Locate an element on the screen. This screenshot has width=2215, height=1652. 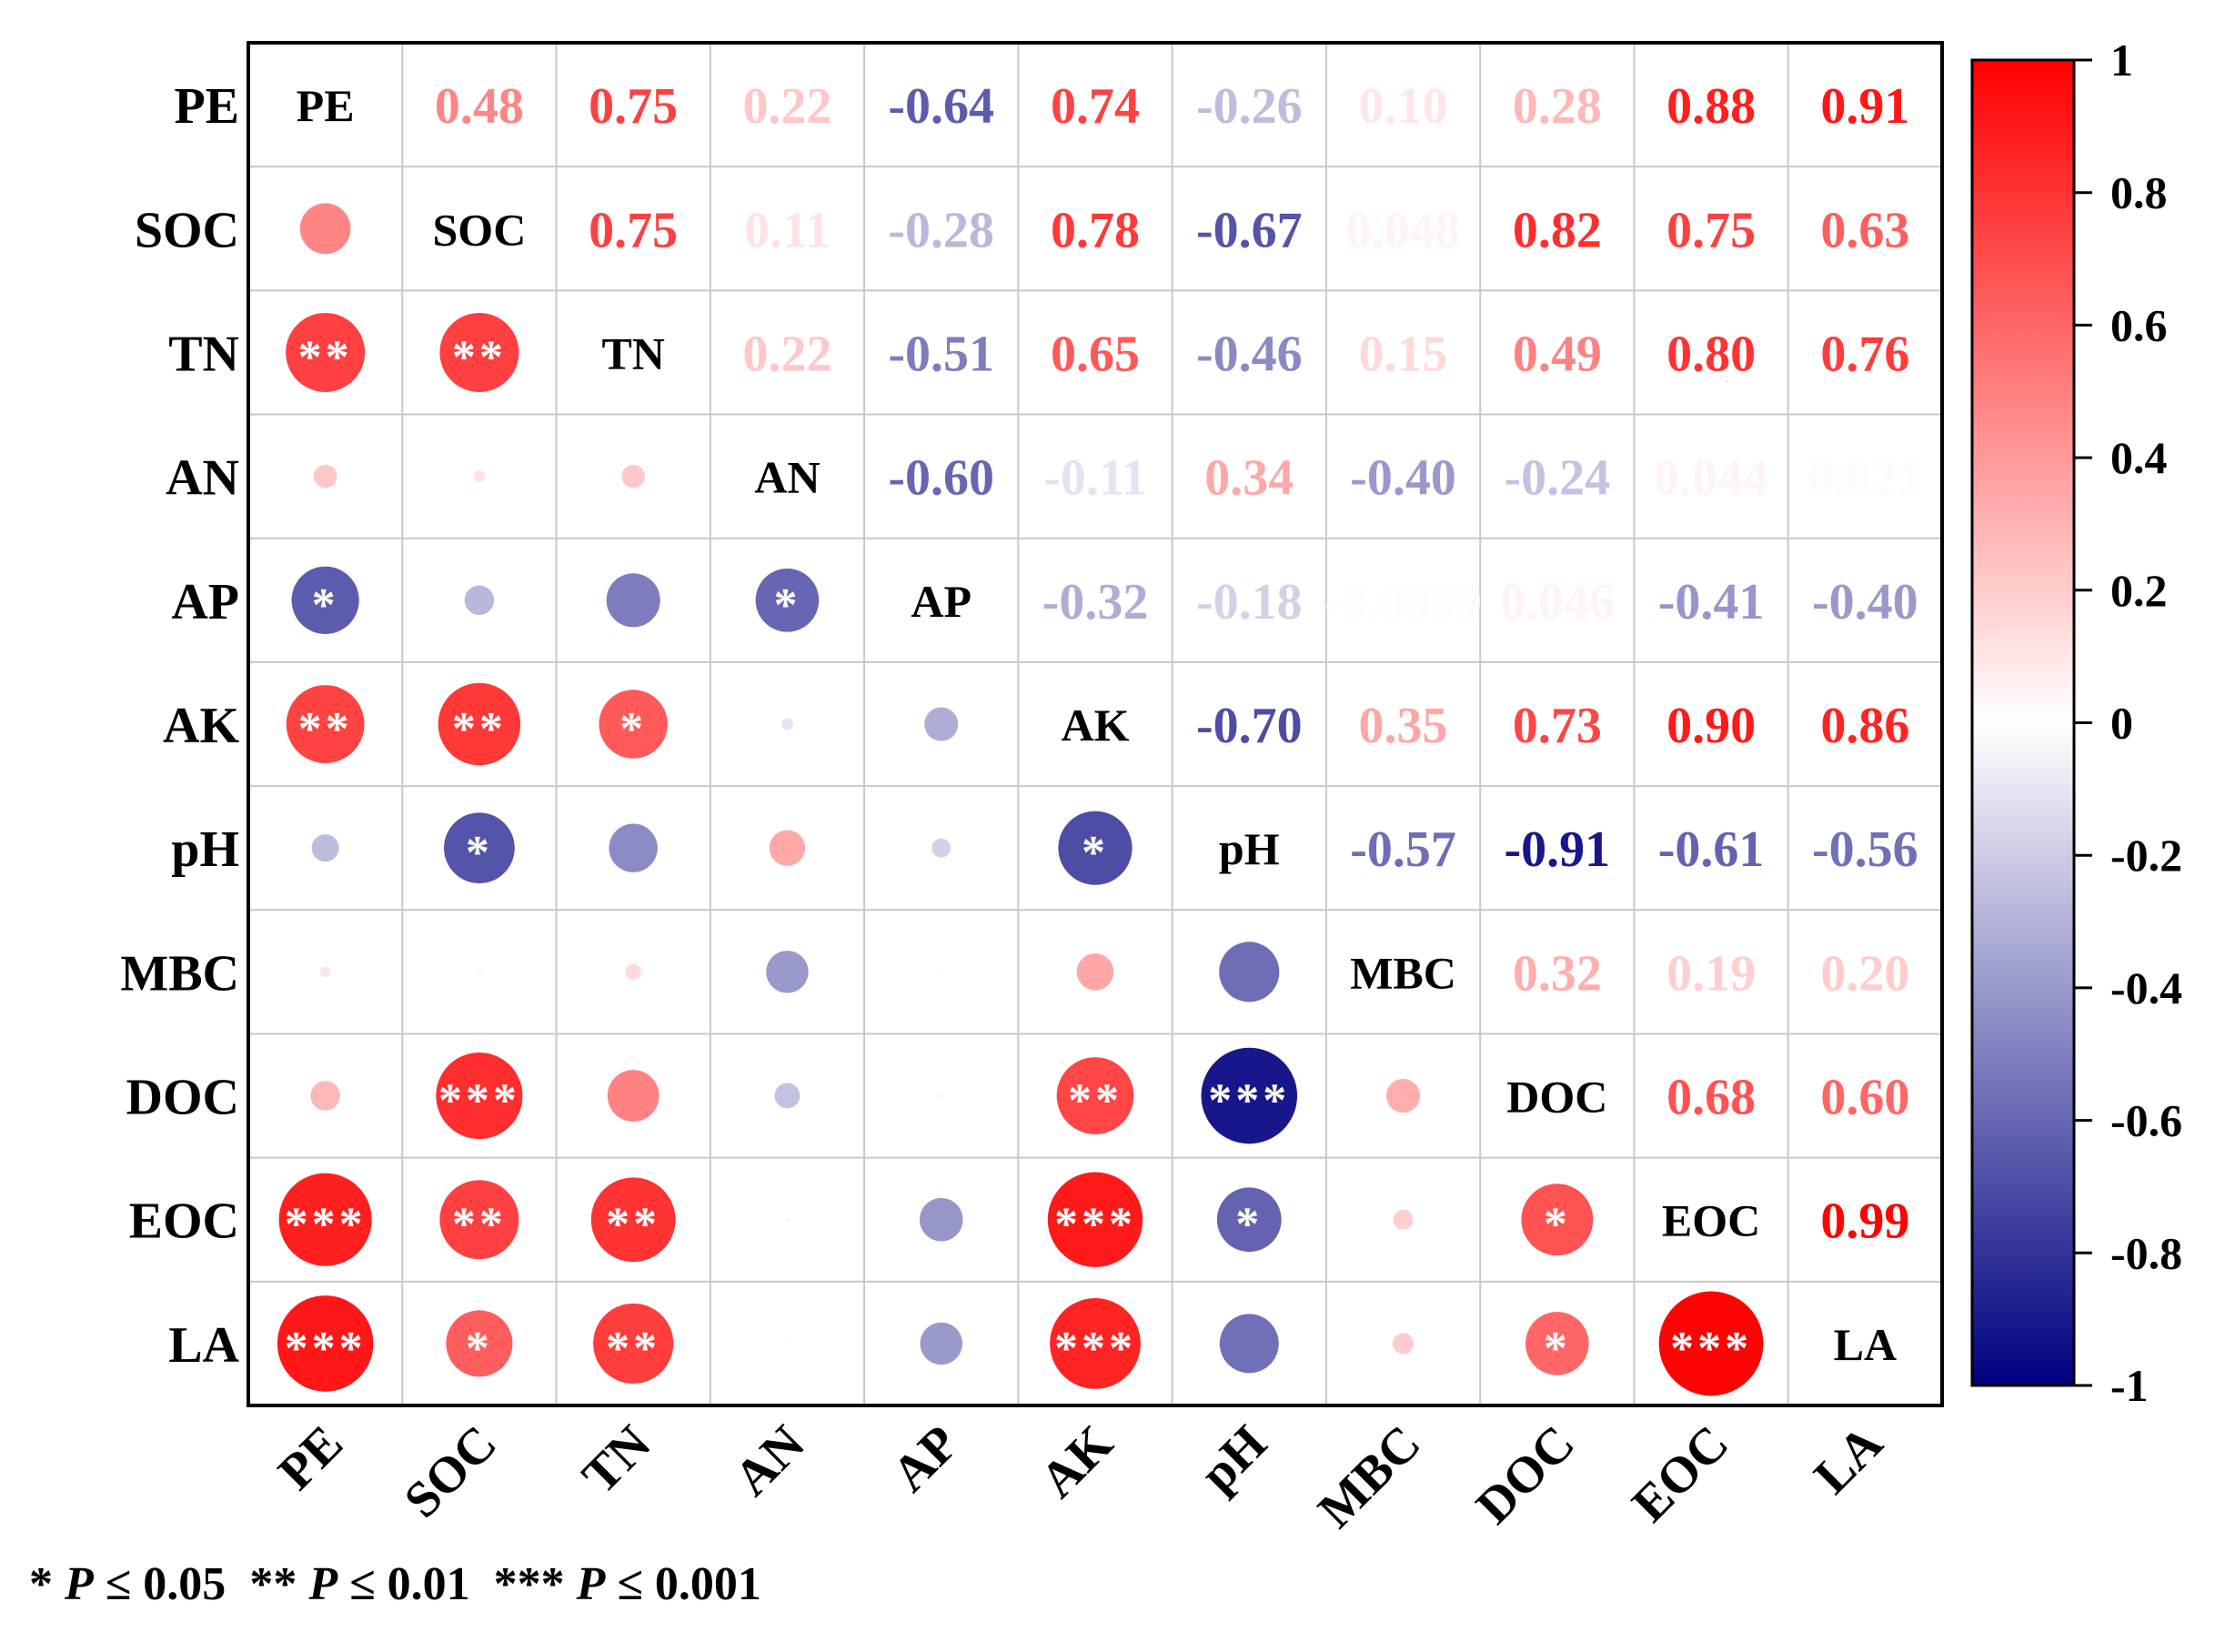
coefficient-label: 0.88 is located at coordinates (1711, 106).